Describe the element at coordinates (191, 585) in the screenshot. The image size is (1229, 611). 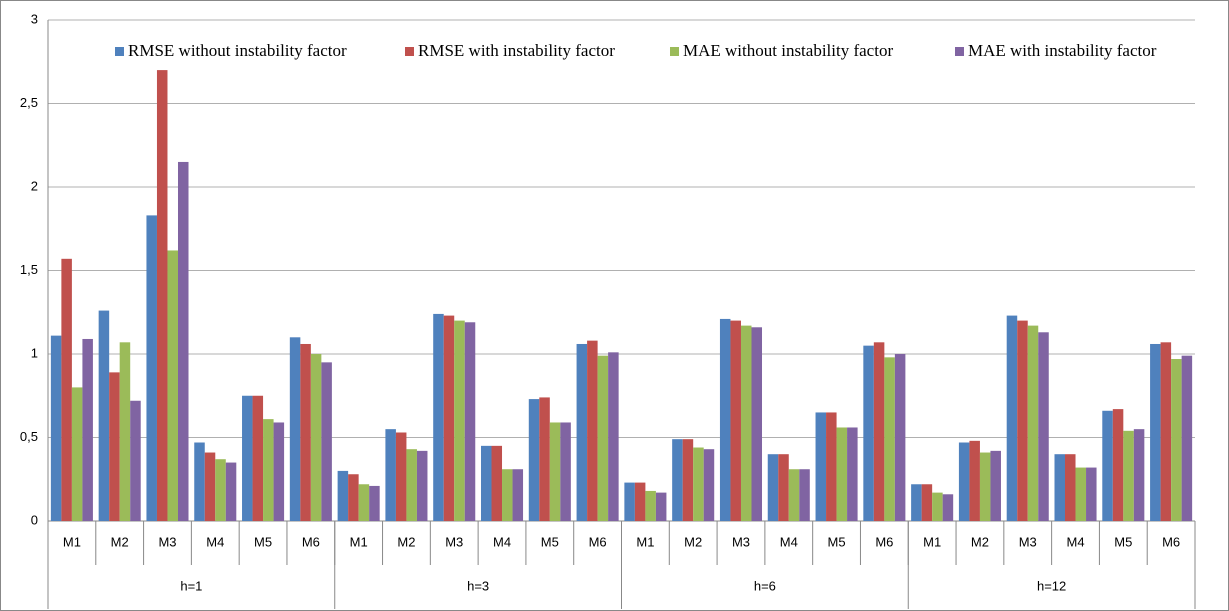
I see `group-label: h=1` at that location.